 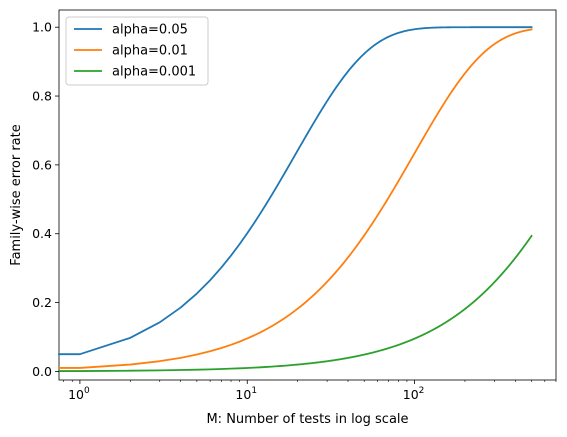 I want to click on y-tick-label: 0.6, so click(x=42, y=164).